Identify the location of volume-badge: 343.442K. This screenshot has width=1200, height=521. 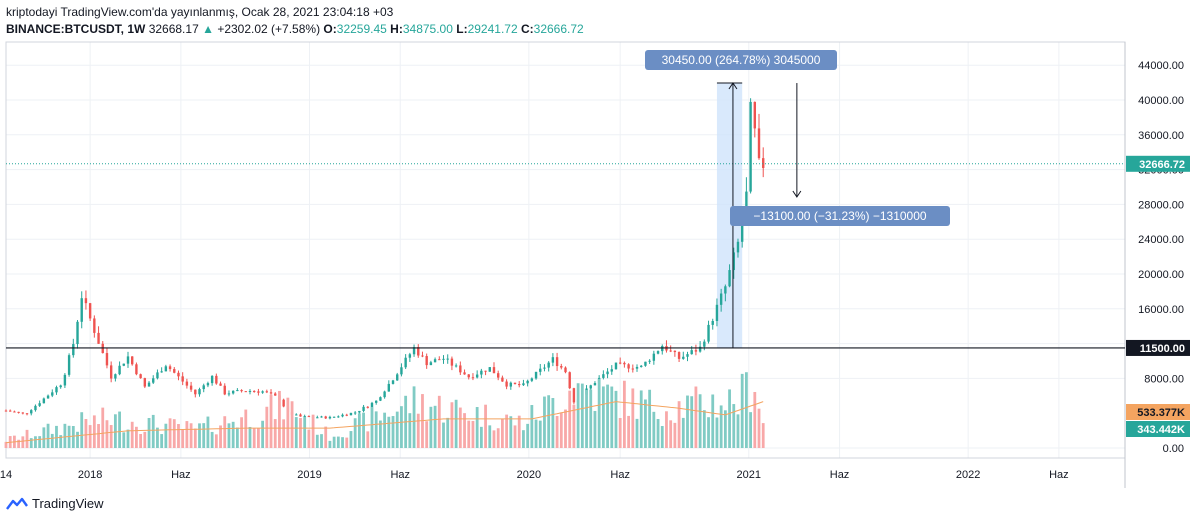
(1161, 430).